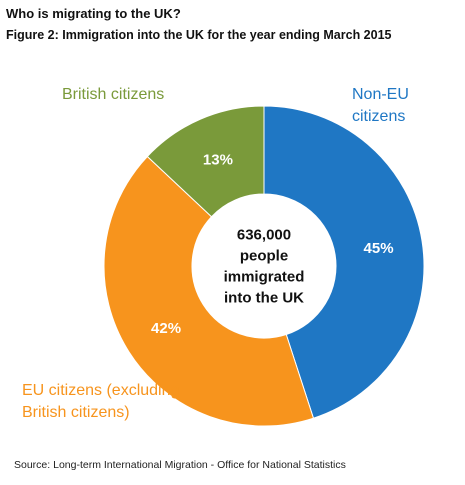 The image size is (465, 485). What do you see at coordinates (264, 277) in the screenshot?
I see `center-label-line-3: immigrated` at bounding box center [264, 277].